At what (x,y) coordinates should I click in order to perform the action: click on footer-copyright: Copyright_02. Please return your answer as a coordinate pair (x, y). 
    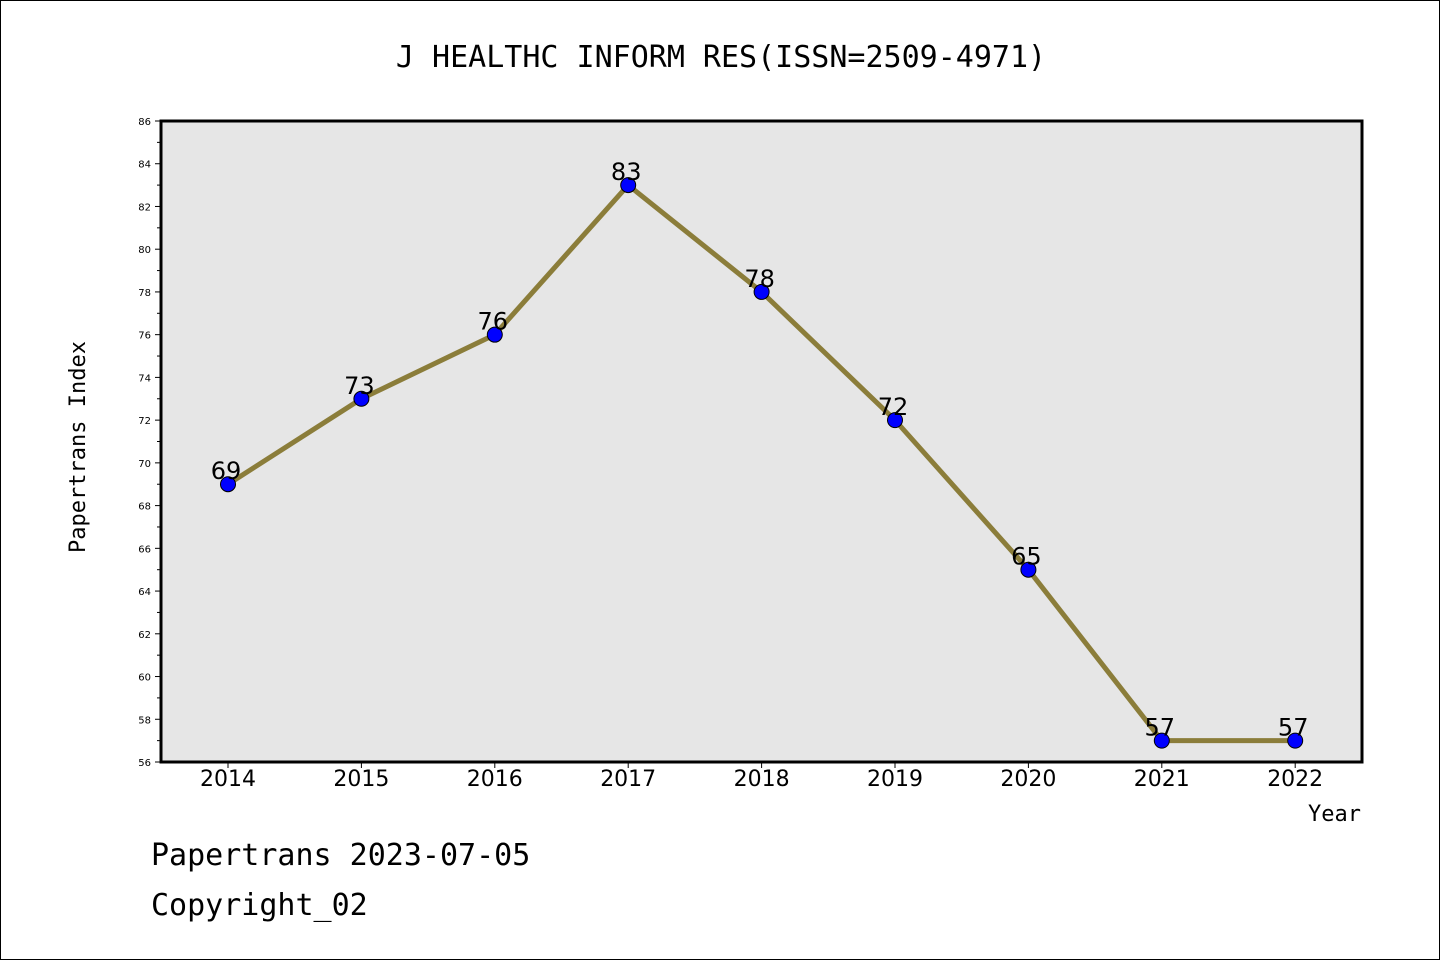
    Looking at the image, I should click on (259, 905).